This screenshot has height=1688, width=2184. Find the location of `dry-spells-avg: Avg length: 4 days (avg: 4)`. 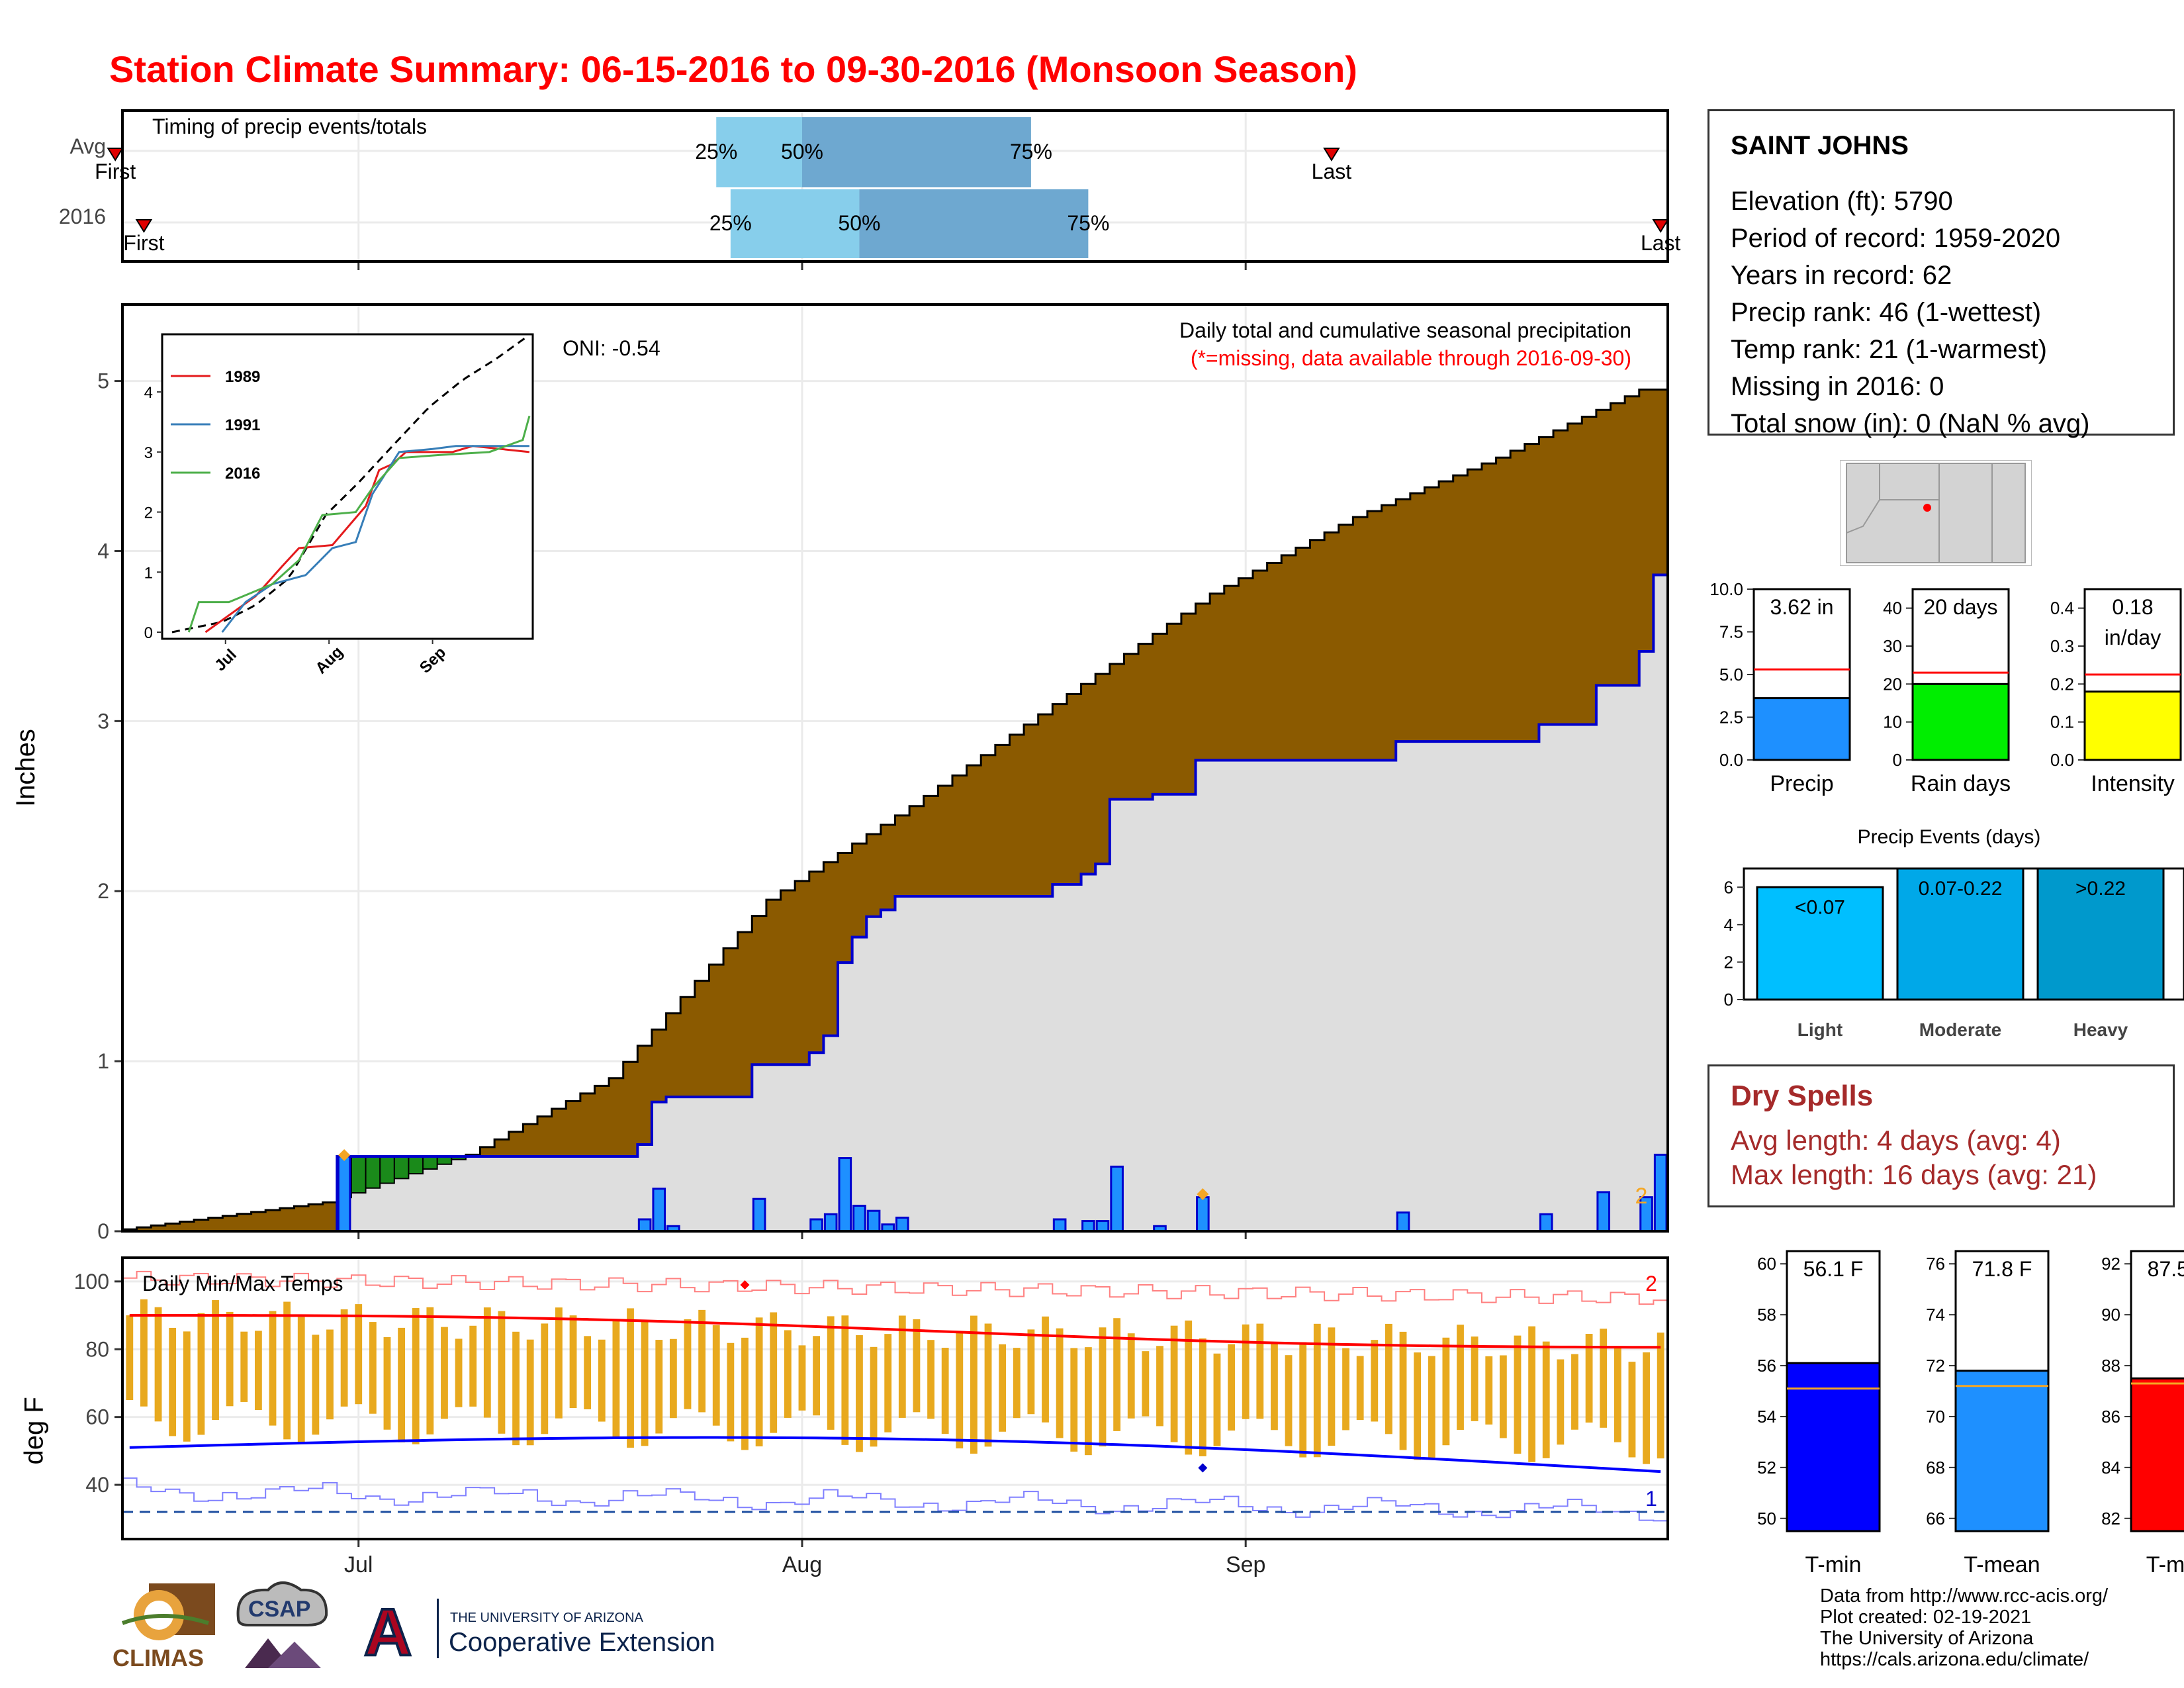

dry-spells-avg: Avg length: 4 days (avg: 4) is located at coordinates (1896, 1140).